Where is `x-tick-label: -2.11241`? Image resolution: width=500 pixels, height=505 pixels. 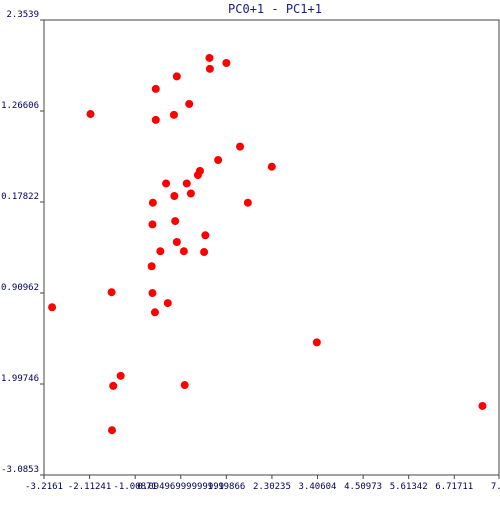 x-tick-label: -2.11241 is located at coordinates (89, 487).